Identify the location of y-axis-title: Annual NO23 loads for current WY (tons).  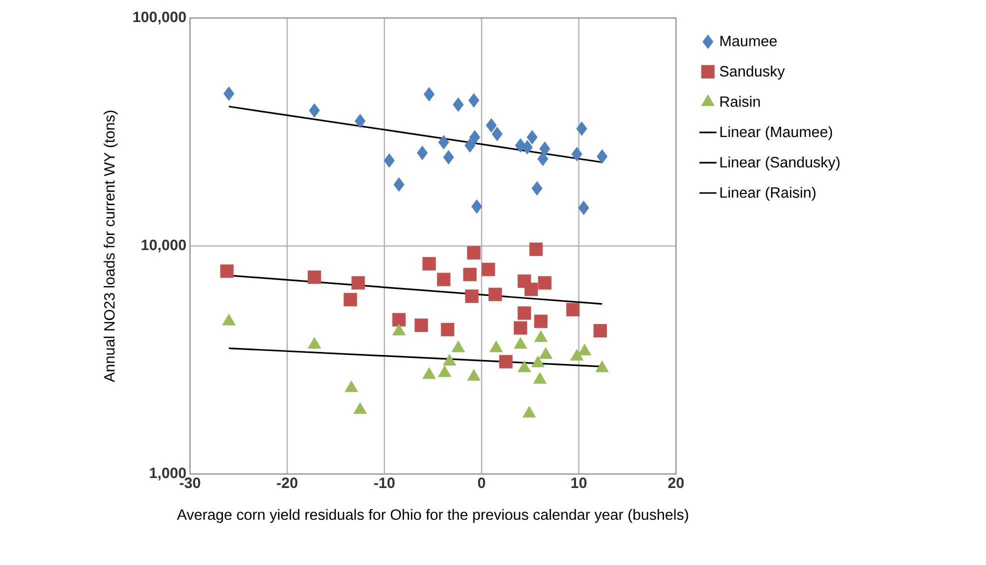
(111, 246).